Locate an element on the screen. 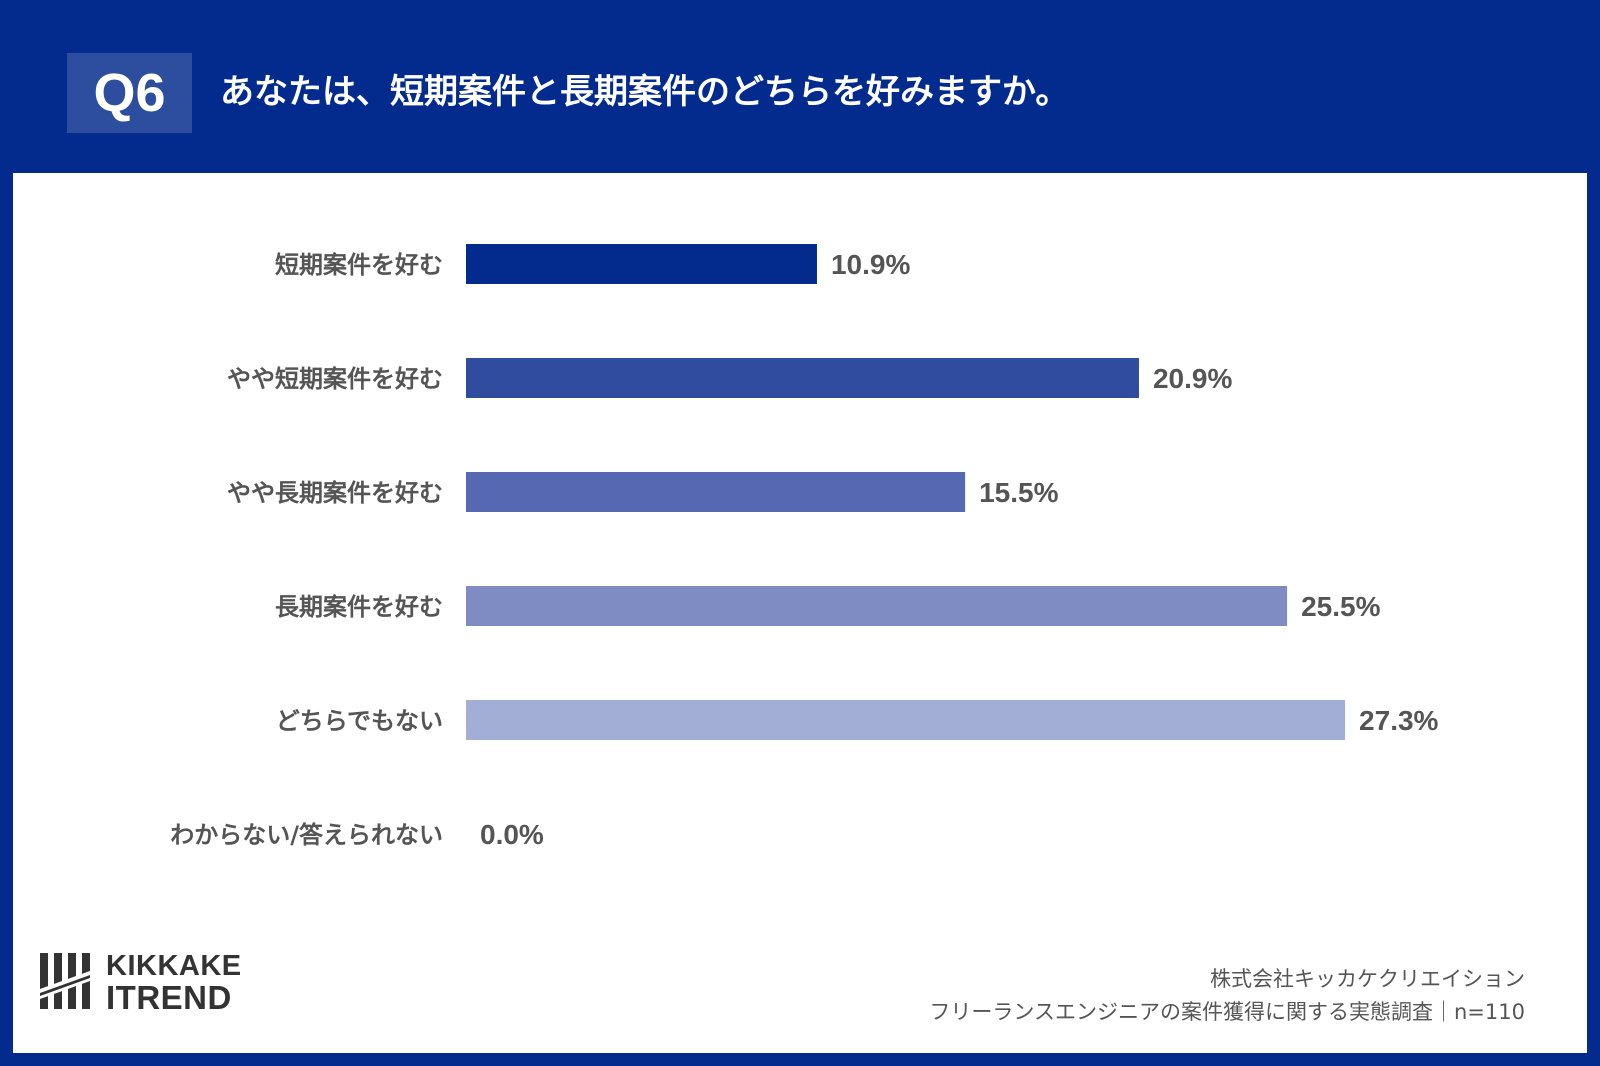 This screenshot has height=1066, width=1600. logo-stripes-icon is located at coordinates (65, 981).